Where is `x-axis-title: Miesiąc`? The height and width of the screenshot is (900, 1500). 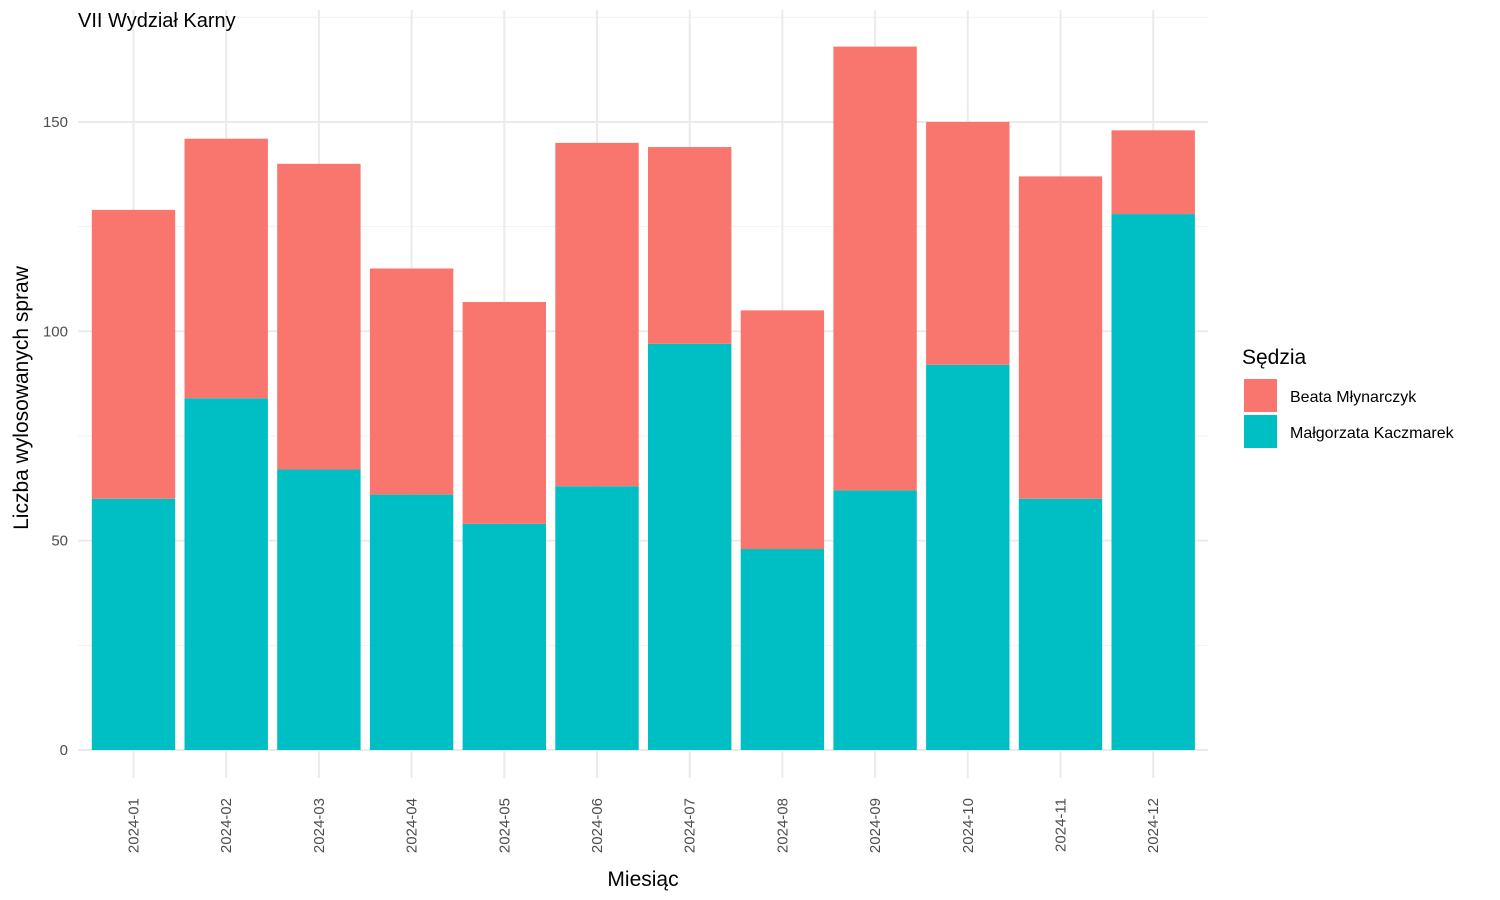 x-axis-title: Miesiąc is located at coordinates (642, 879).